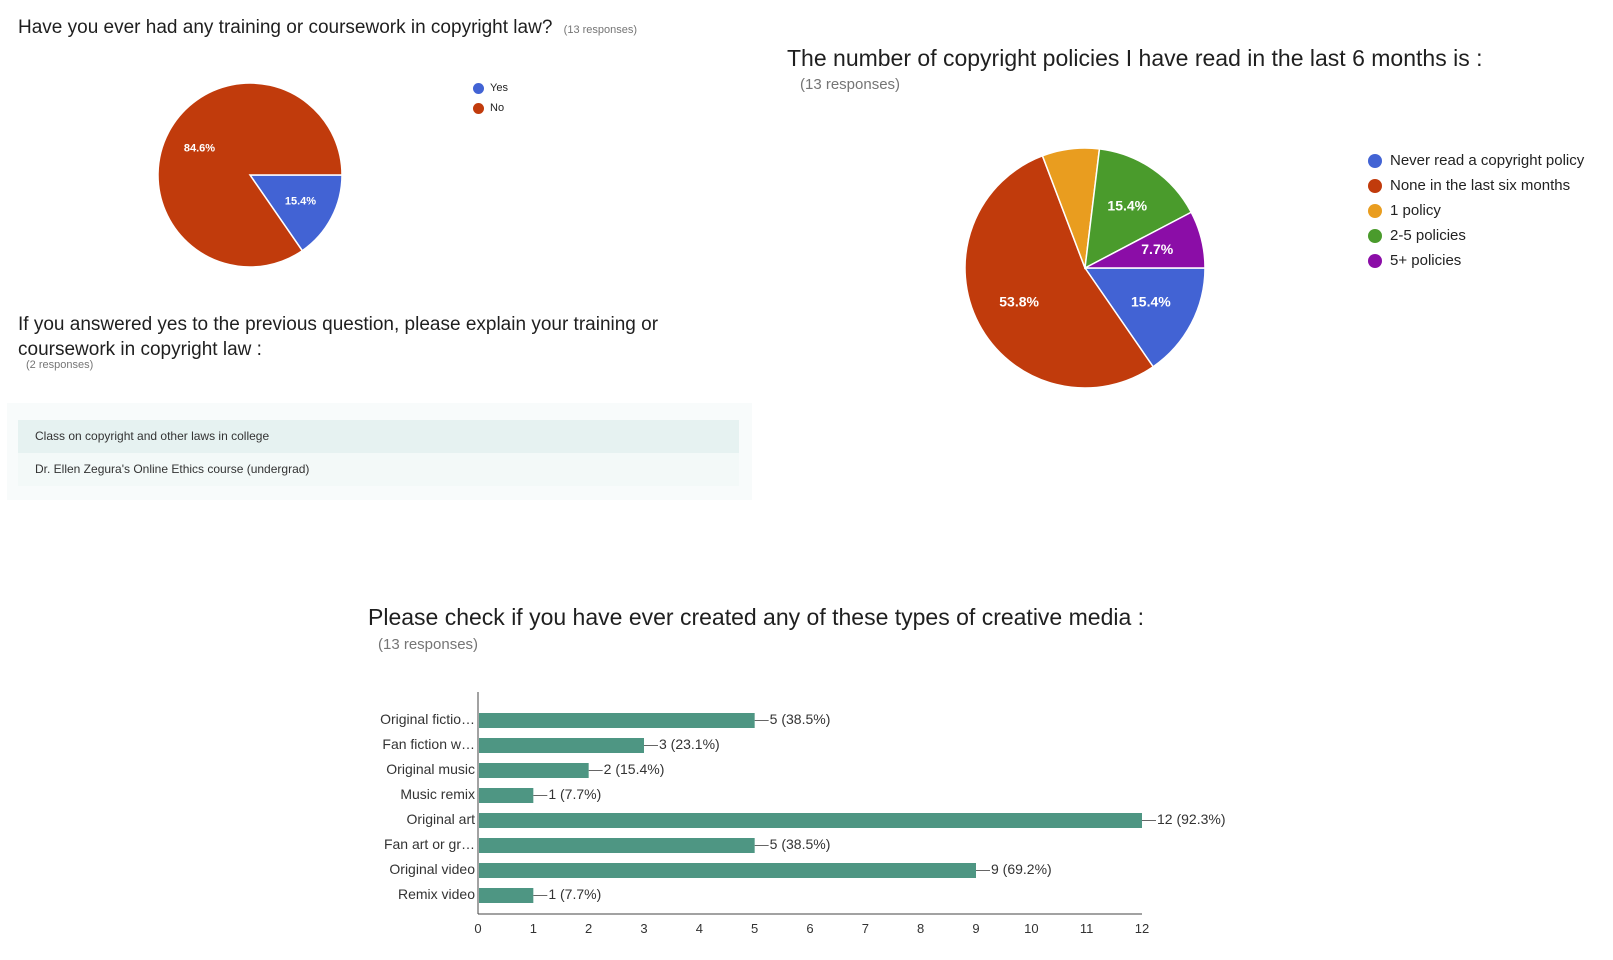 The image size is (1613, 960). I want to click on legend-label: 5+ policies, so click(1426, 260).